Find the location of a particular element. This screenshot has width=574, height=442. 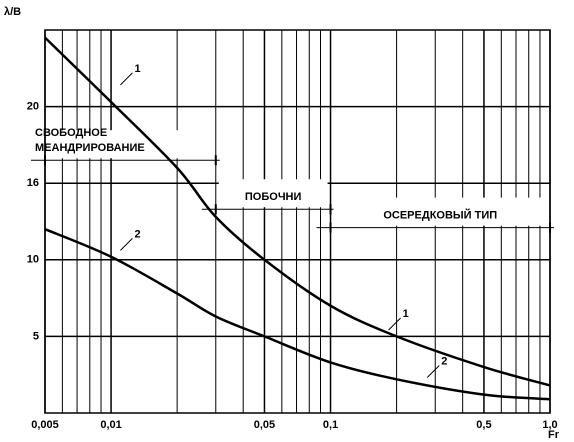

x-tick-label: 0,5 is located at coordinates (483, 425).